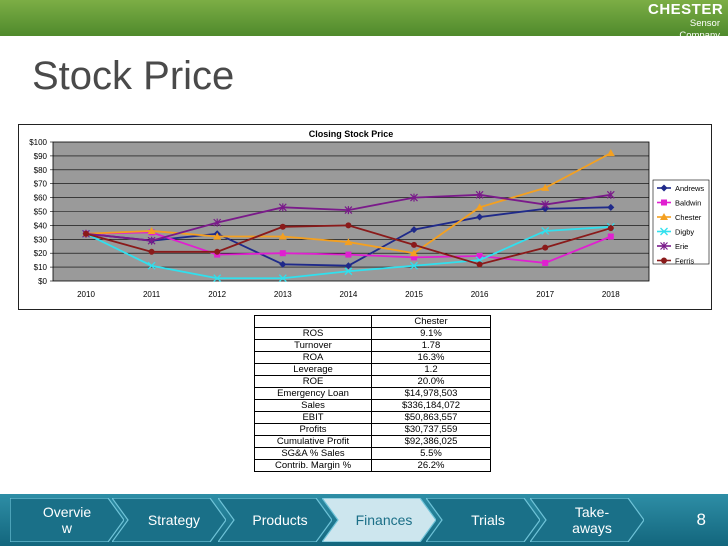  I want to click on y-tick-label: $0, so click(42, 281).